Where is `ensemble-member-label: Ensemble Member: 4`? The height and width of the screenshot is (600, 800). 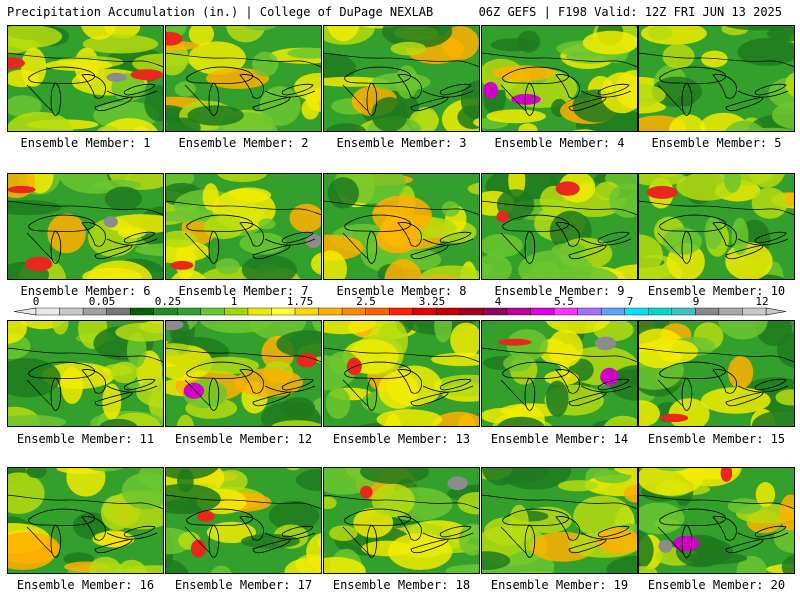
ensemble-member-label: Ensemble Member: 4 is located at coordinates (559, 143).